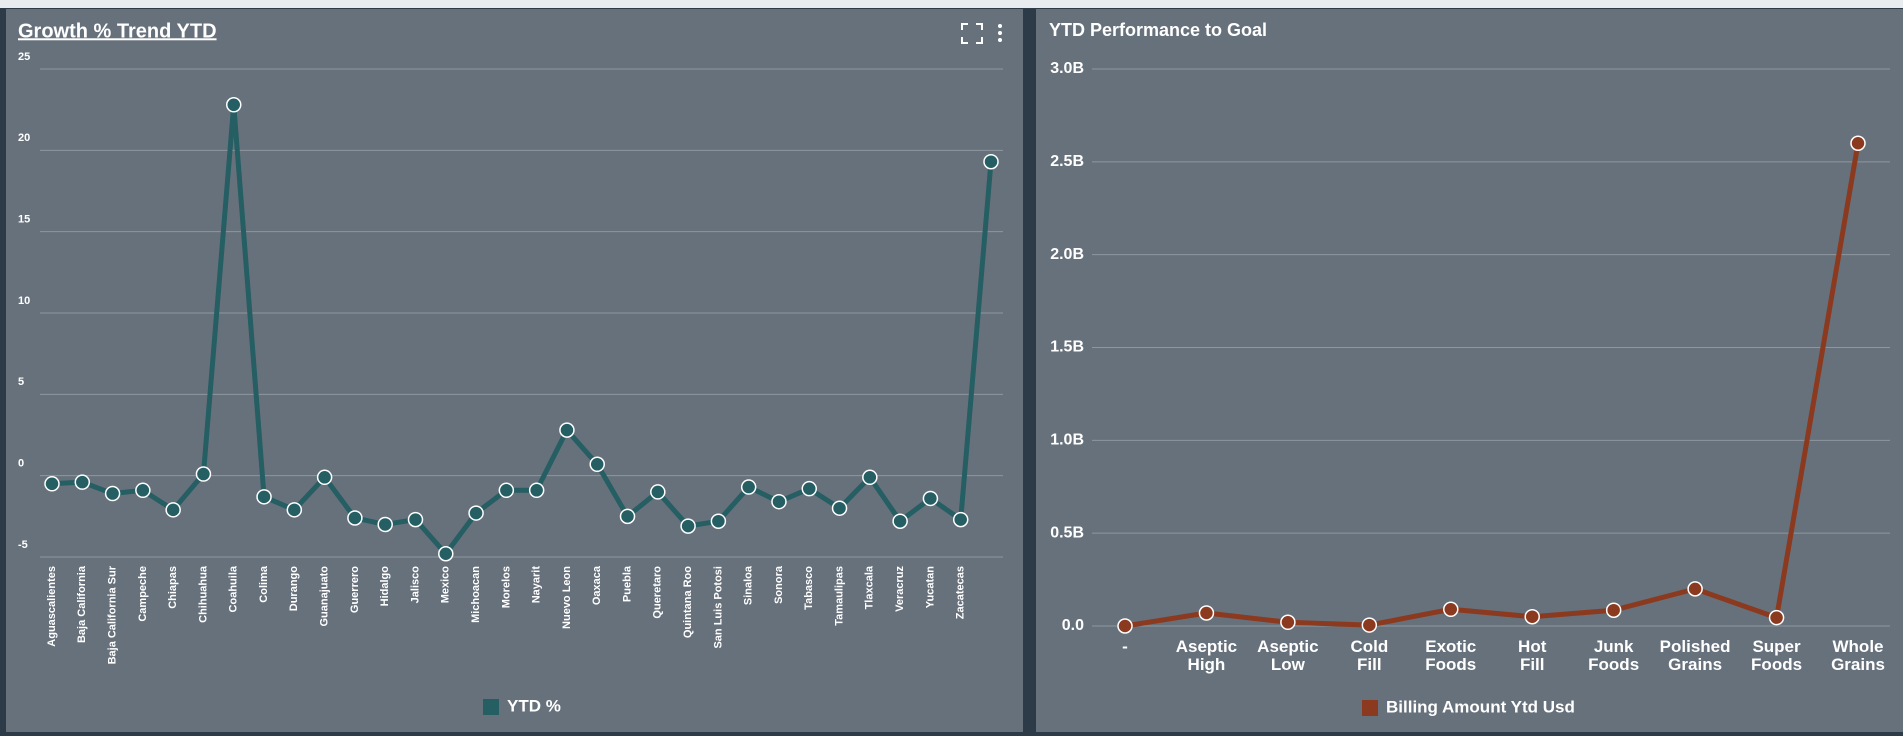  What do you see at coordinates (1613, 655) in the screenshot?
I see `x-tick-label: Junk Foods` at bounding box center [1613, 655].